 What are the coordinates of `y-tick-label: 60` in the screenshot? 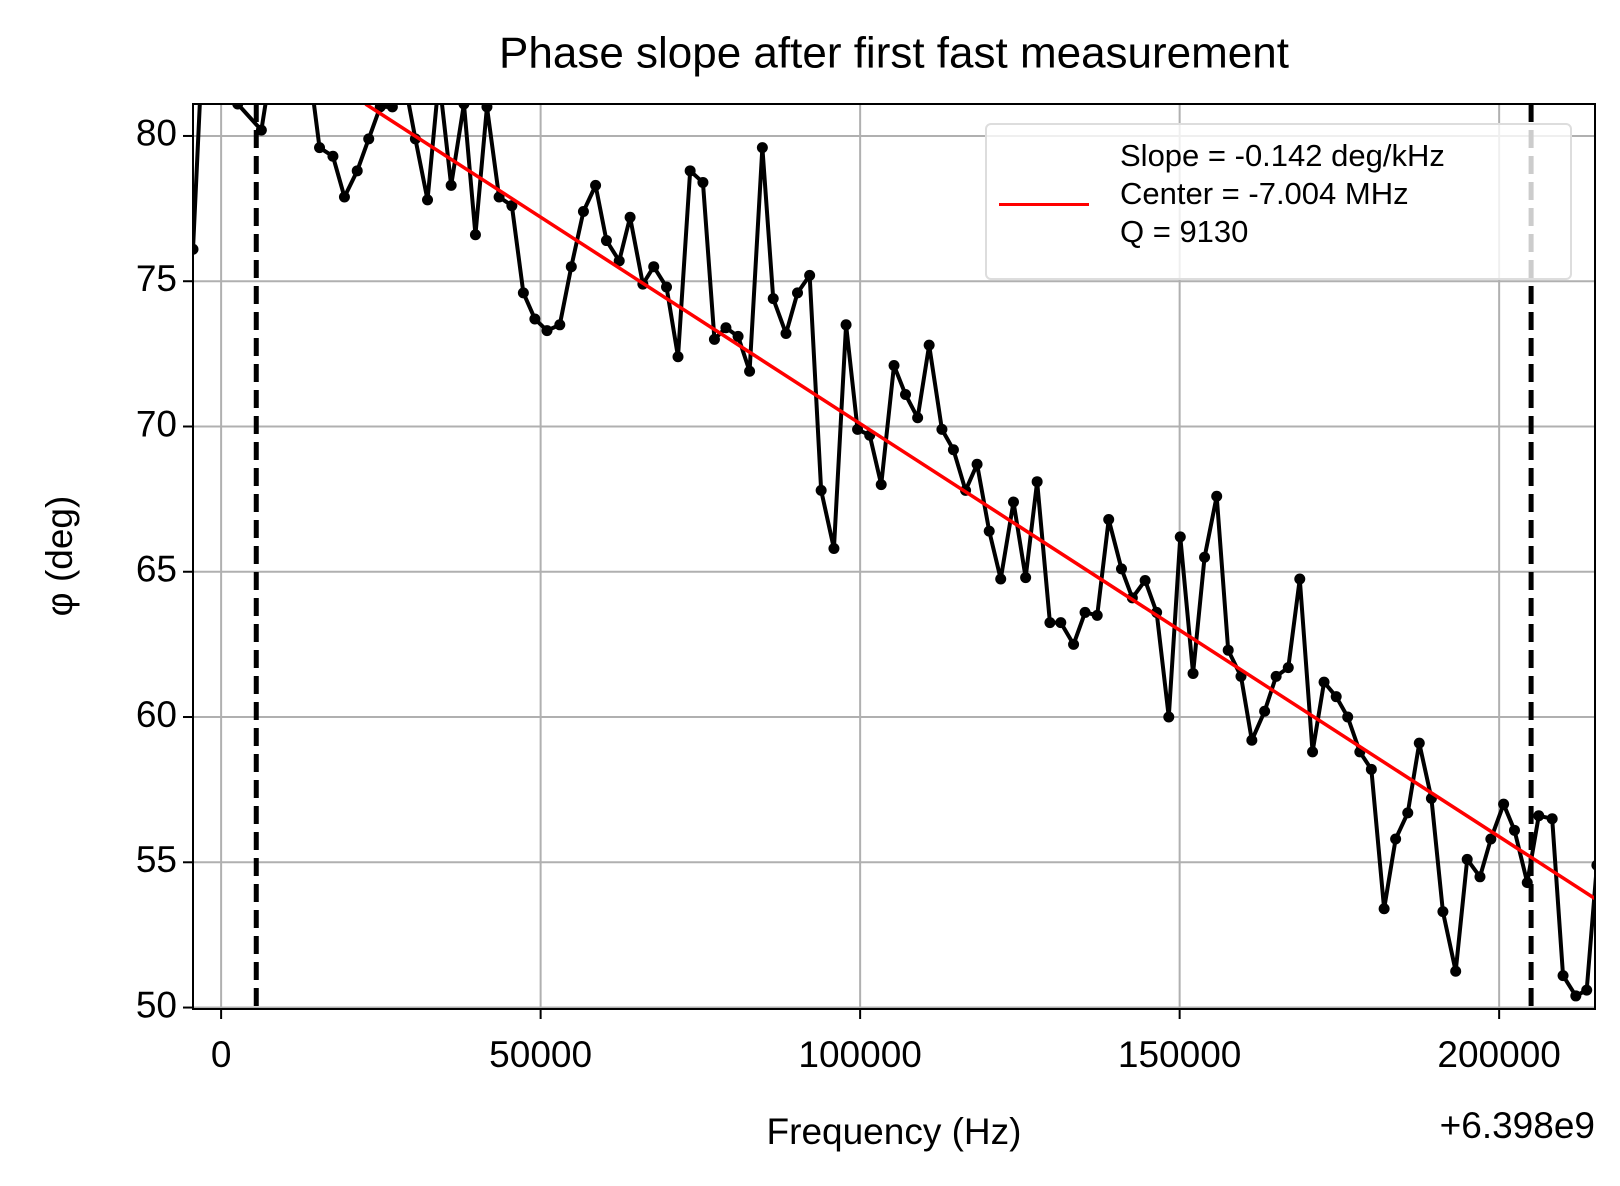 It's located at (156, 714).